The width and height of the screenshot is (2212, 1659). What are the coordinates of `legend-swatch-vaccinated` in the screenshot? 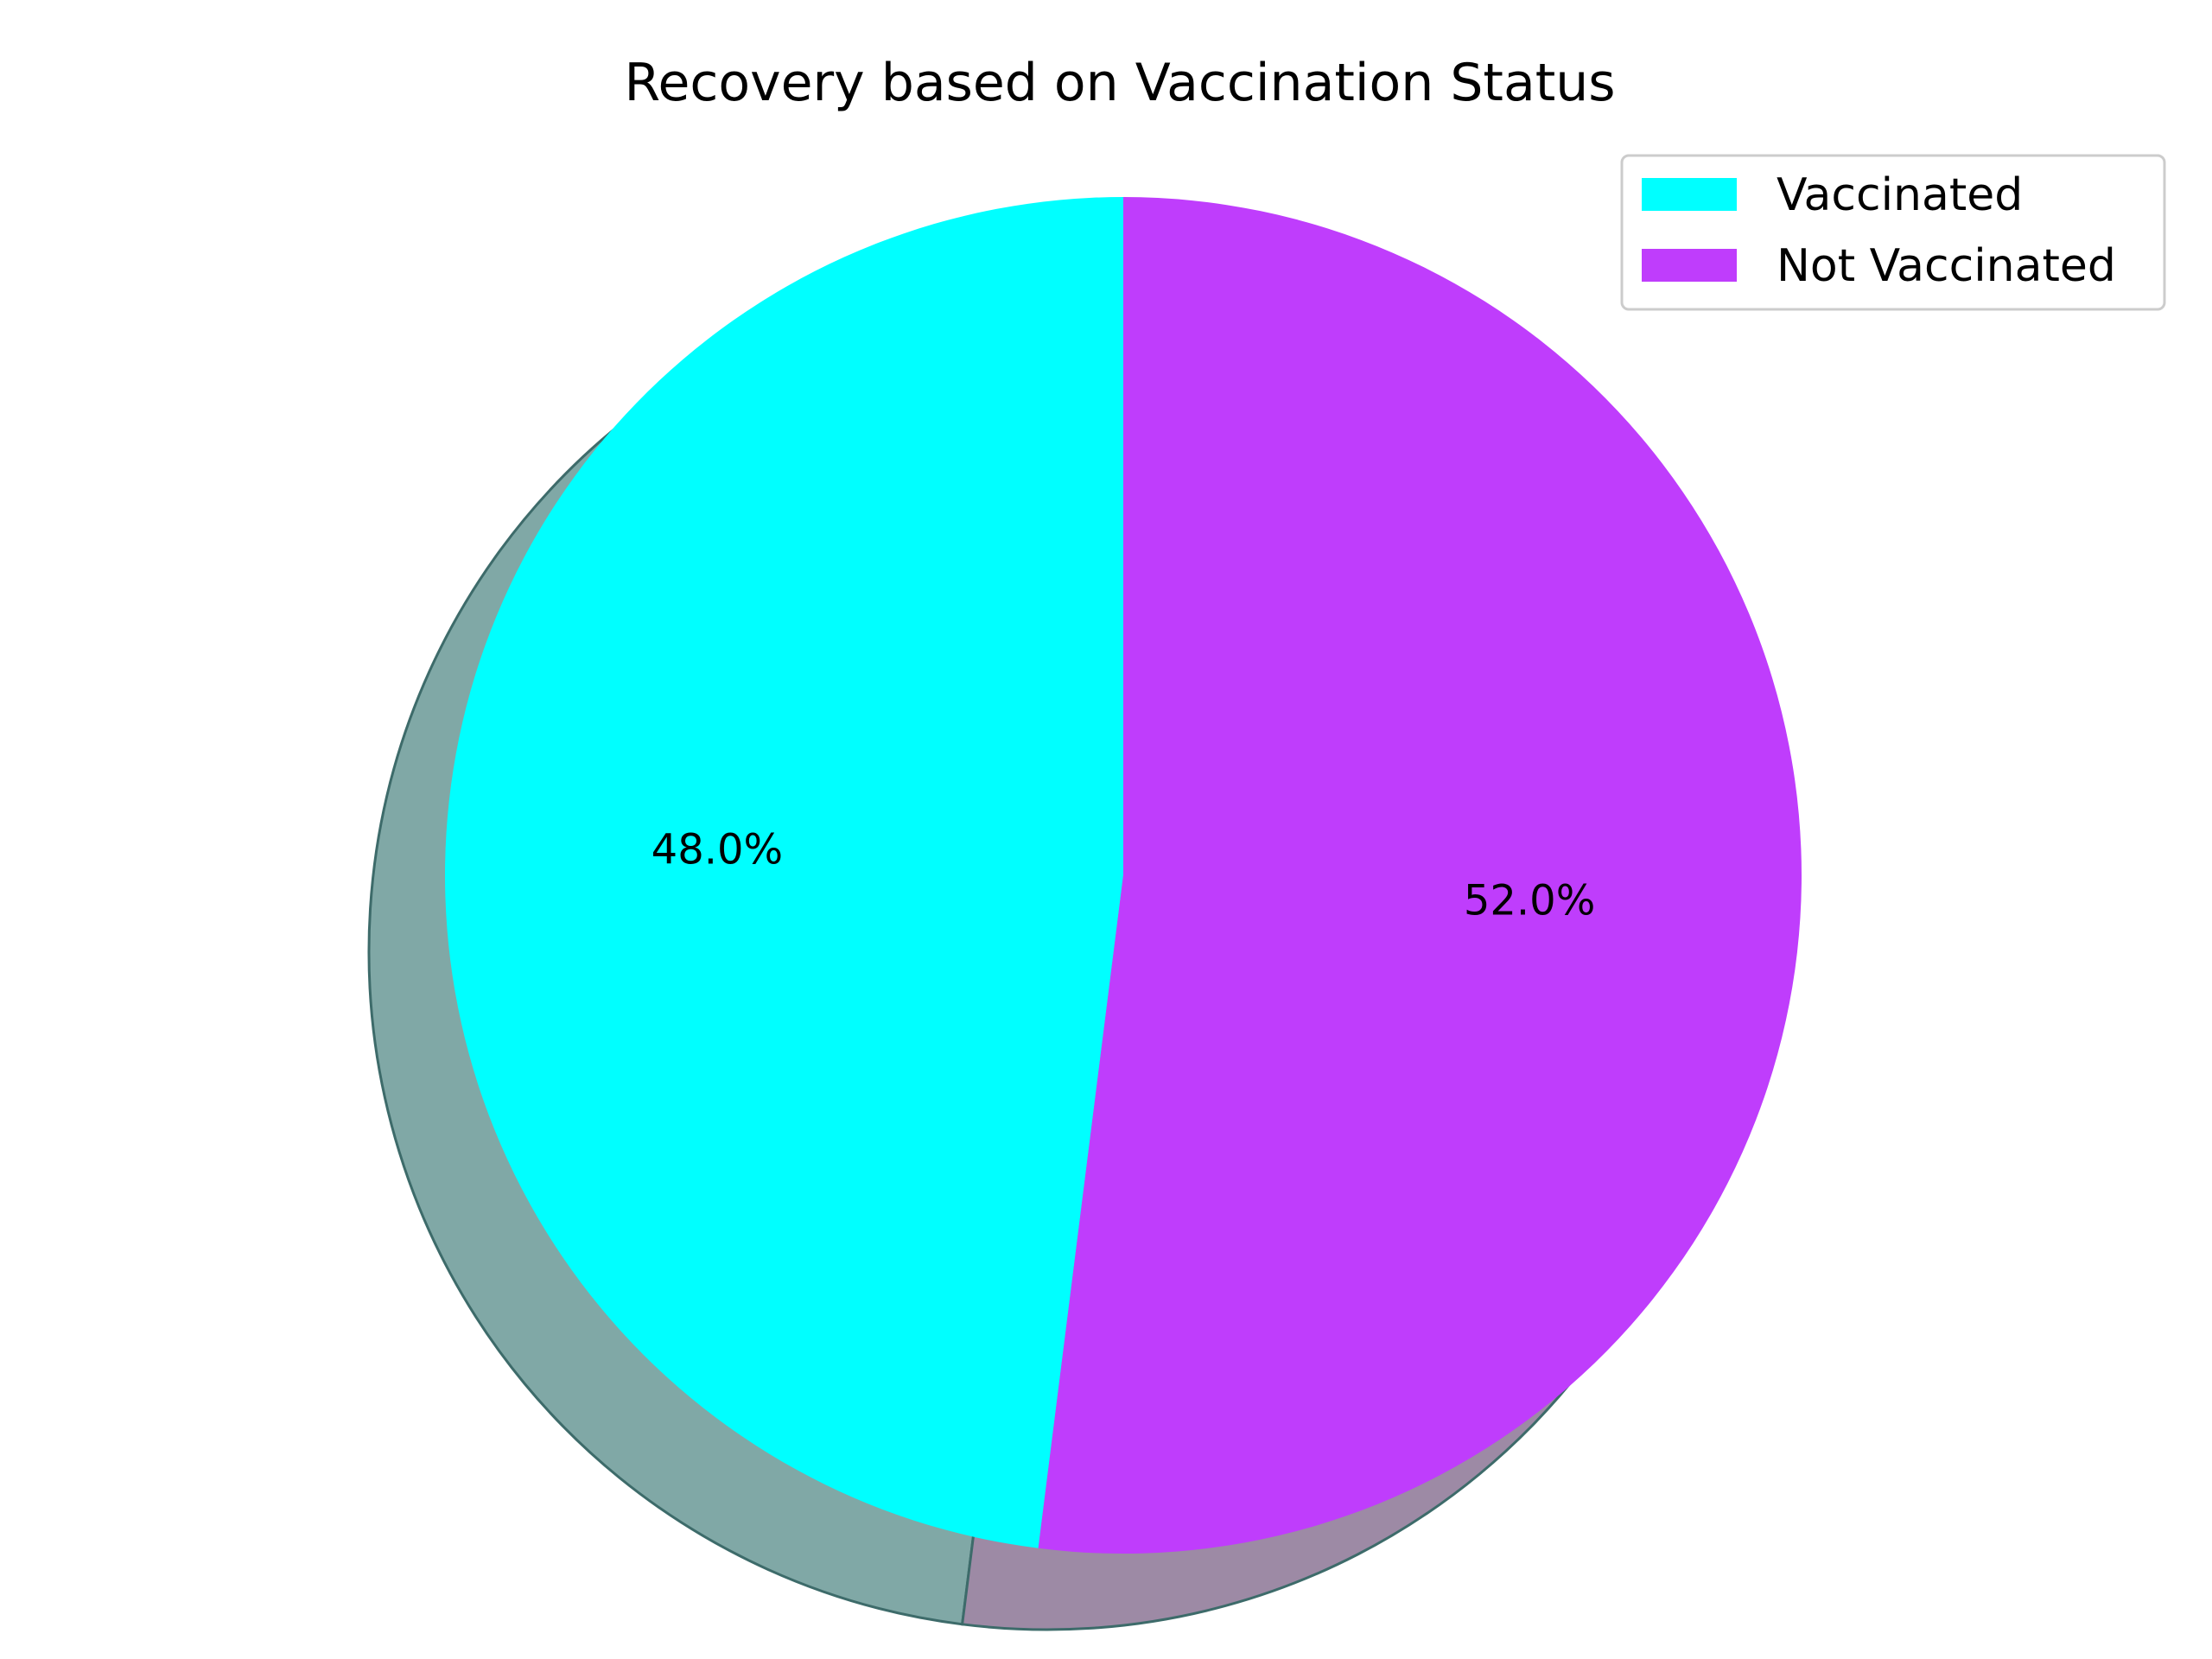 It's located at (1689, 194).